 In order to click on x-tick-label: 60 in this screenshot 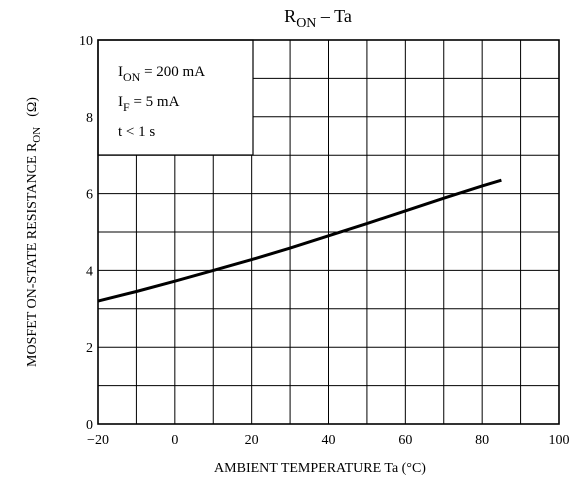, I will do `click(405, 440)`.